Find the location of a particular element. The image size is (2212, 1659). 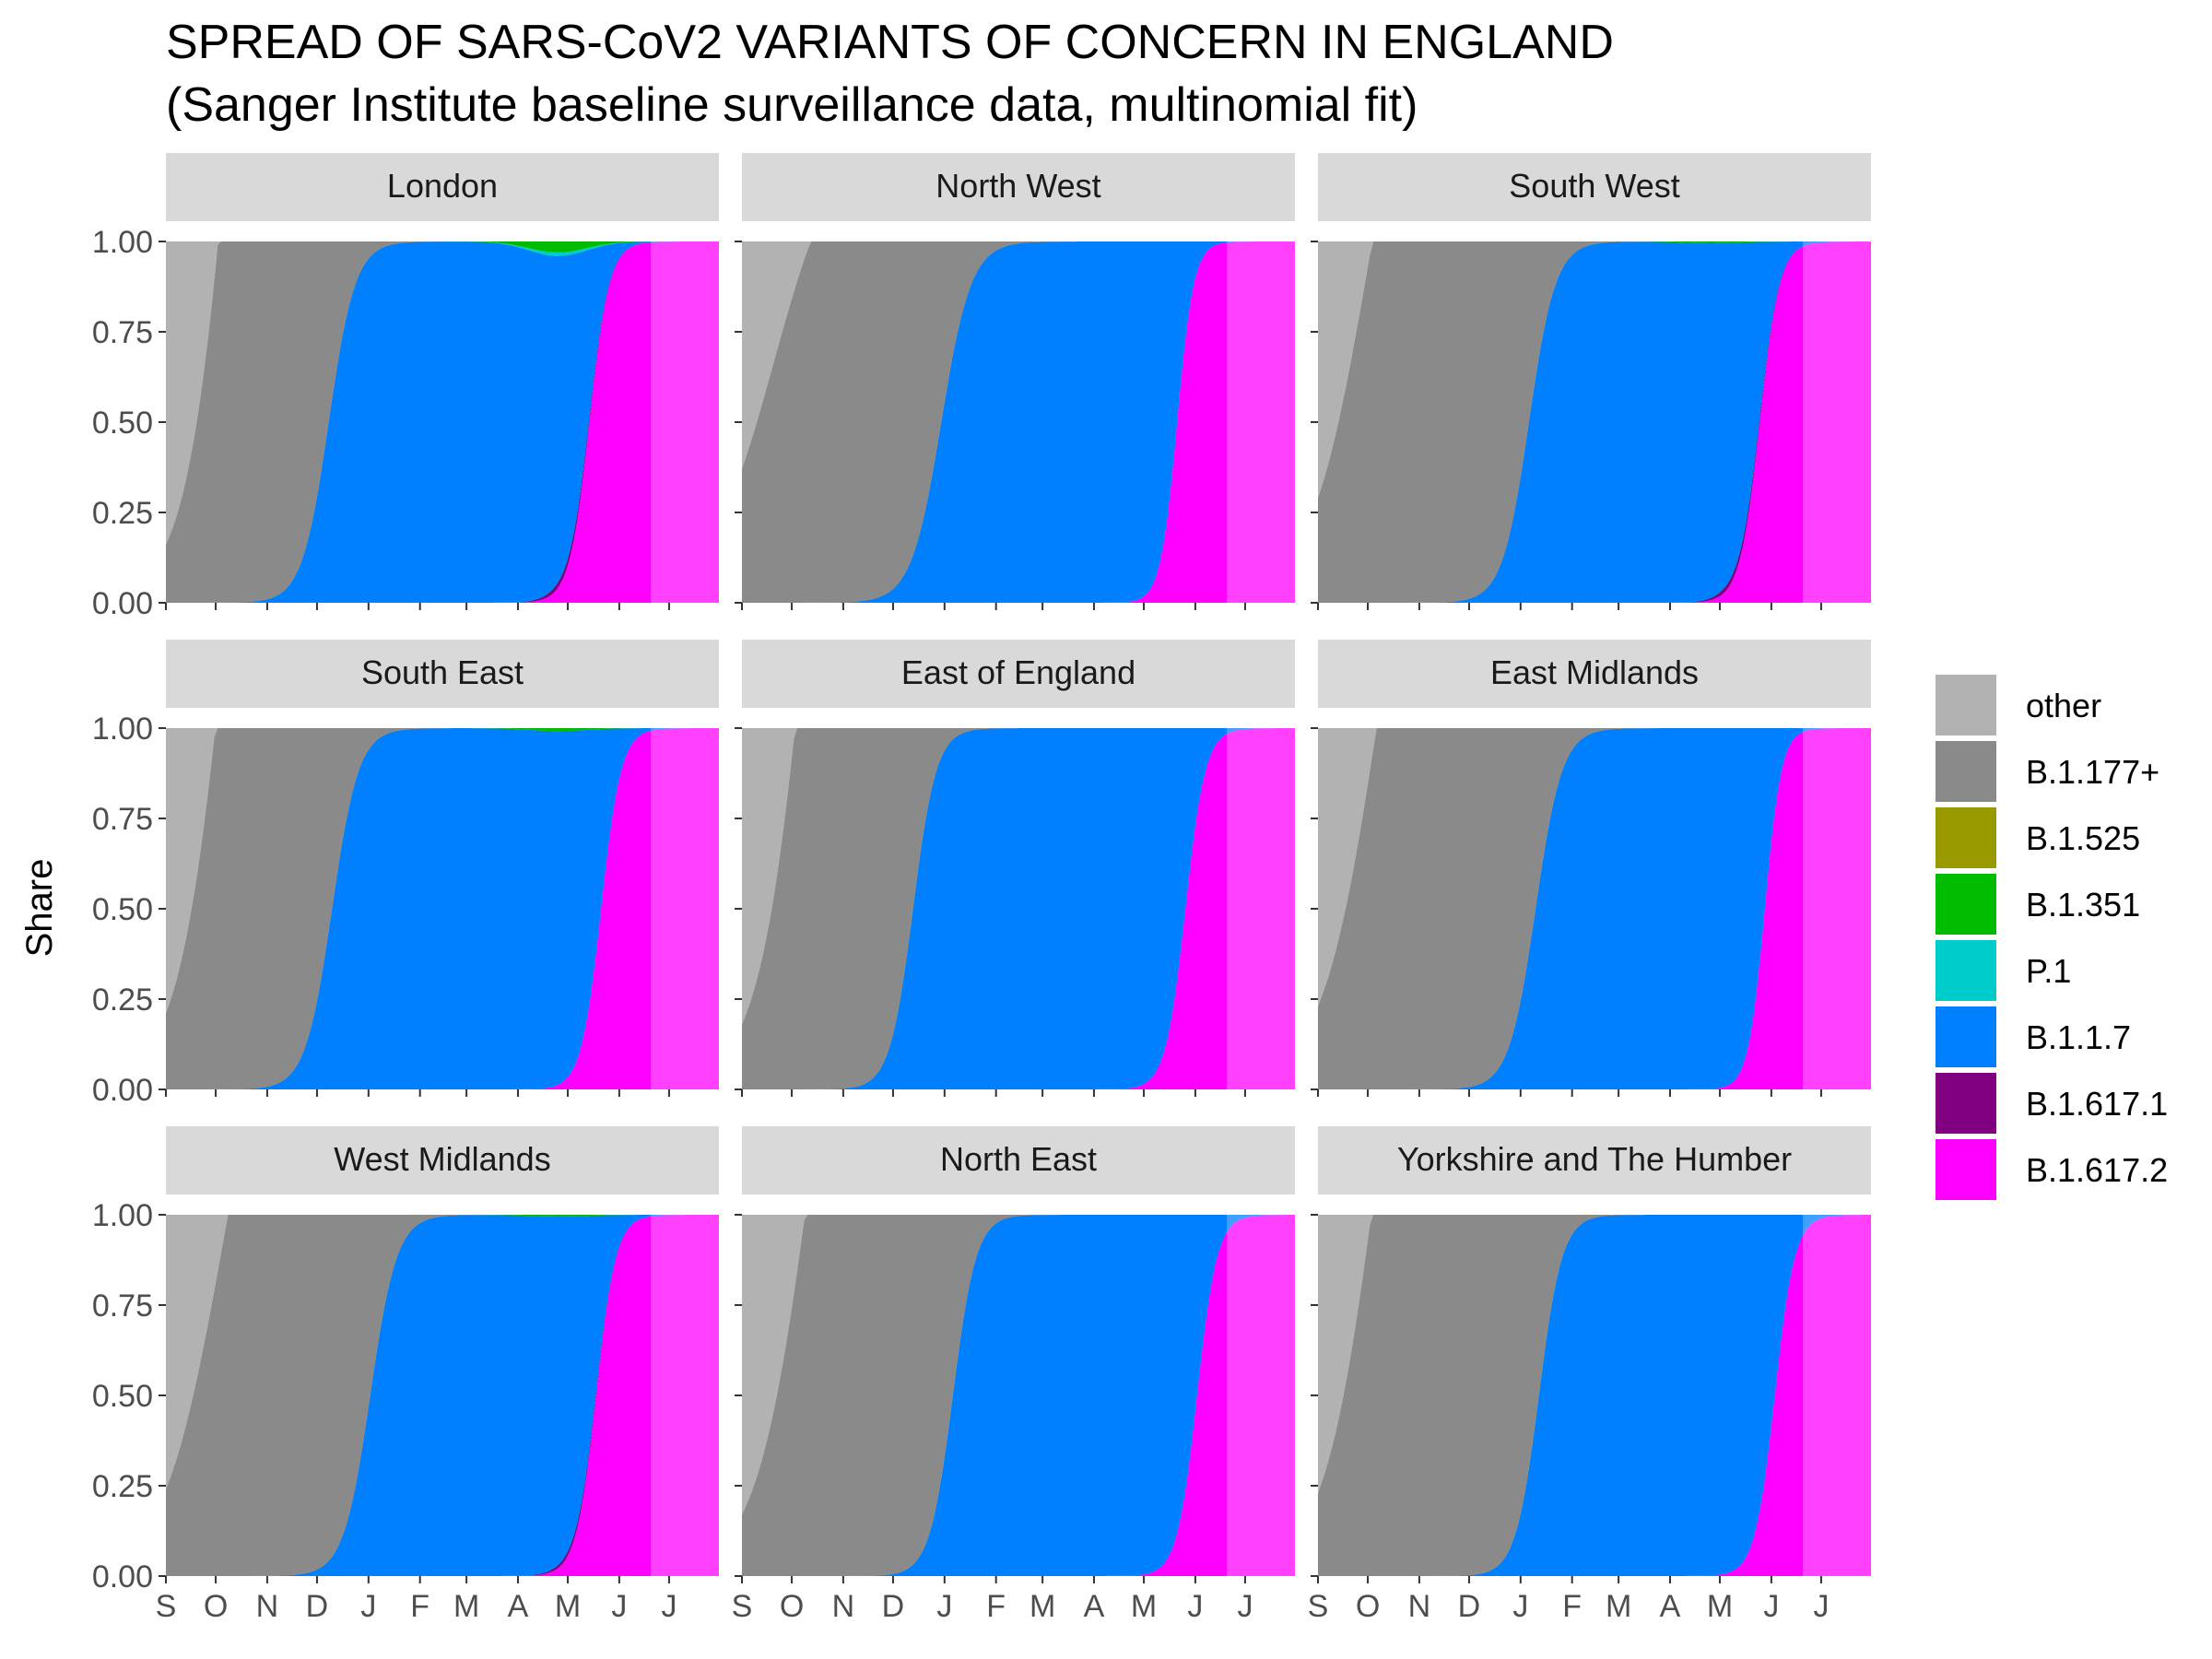

y-tick-label: 0.25 is located at coordinates (122, 1000).